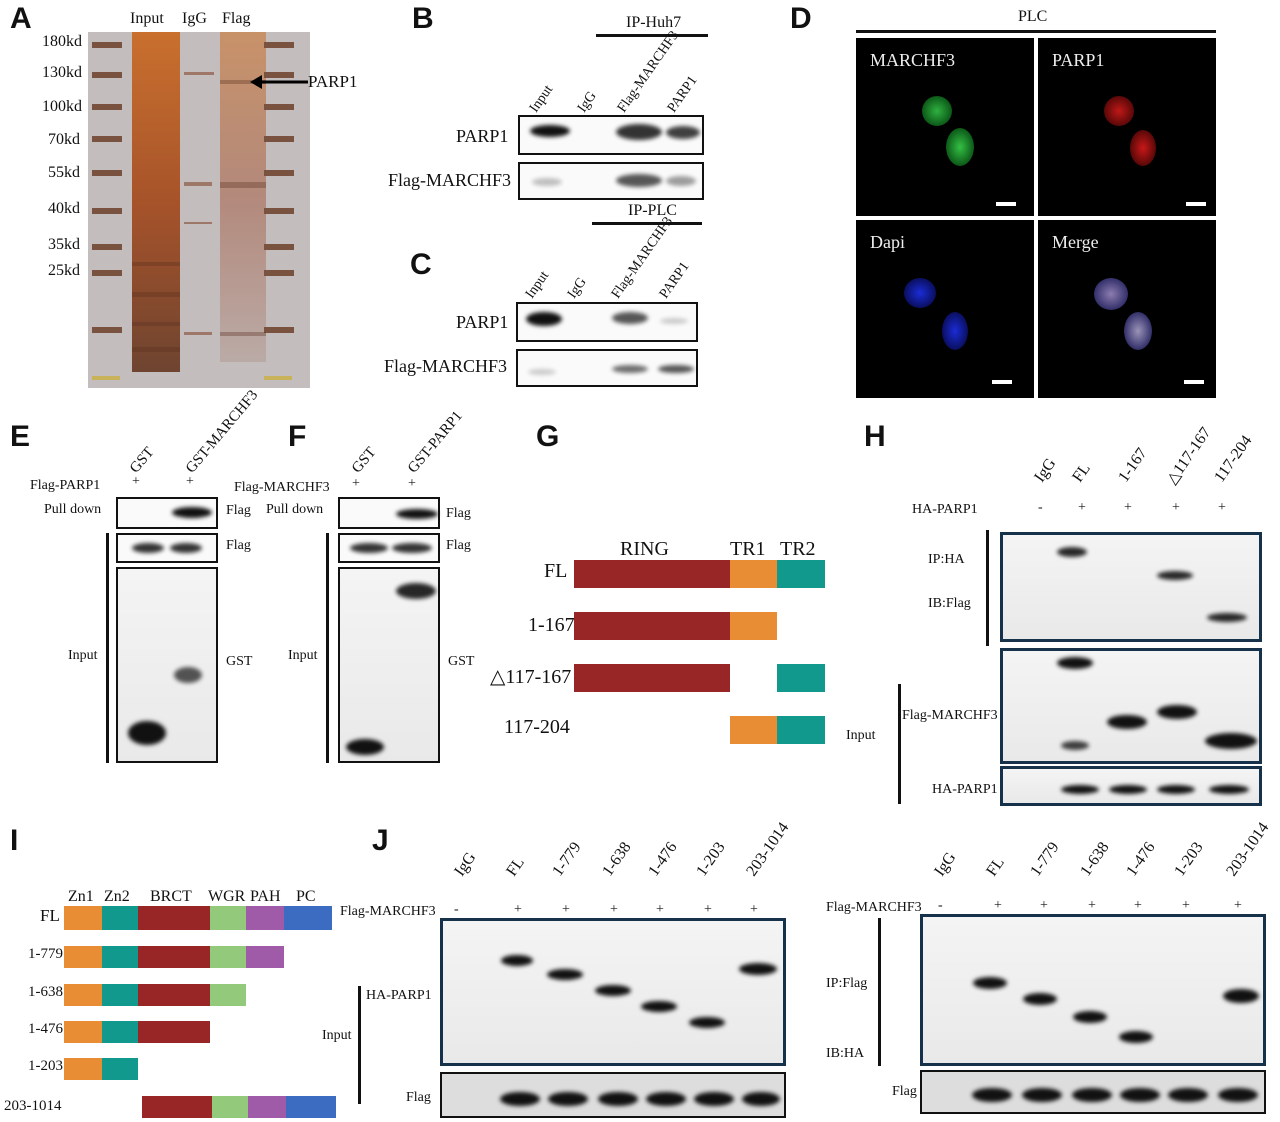 The width and height of the screenshot is (1280, 1122). What do you see at coordinates (1131, 786) in the screenshot?
I see `blot-h-input-ha` at bounding box center [1131, 786].